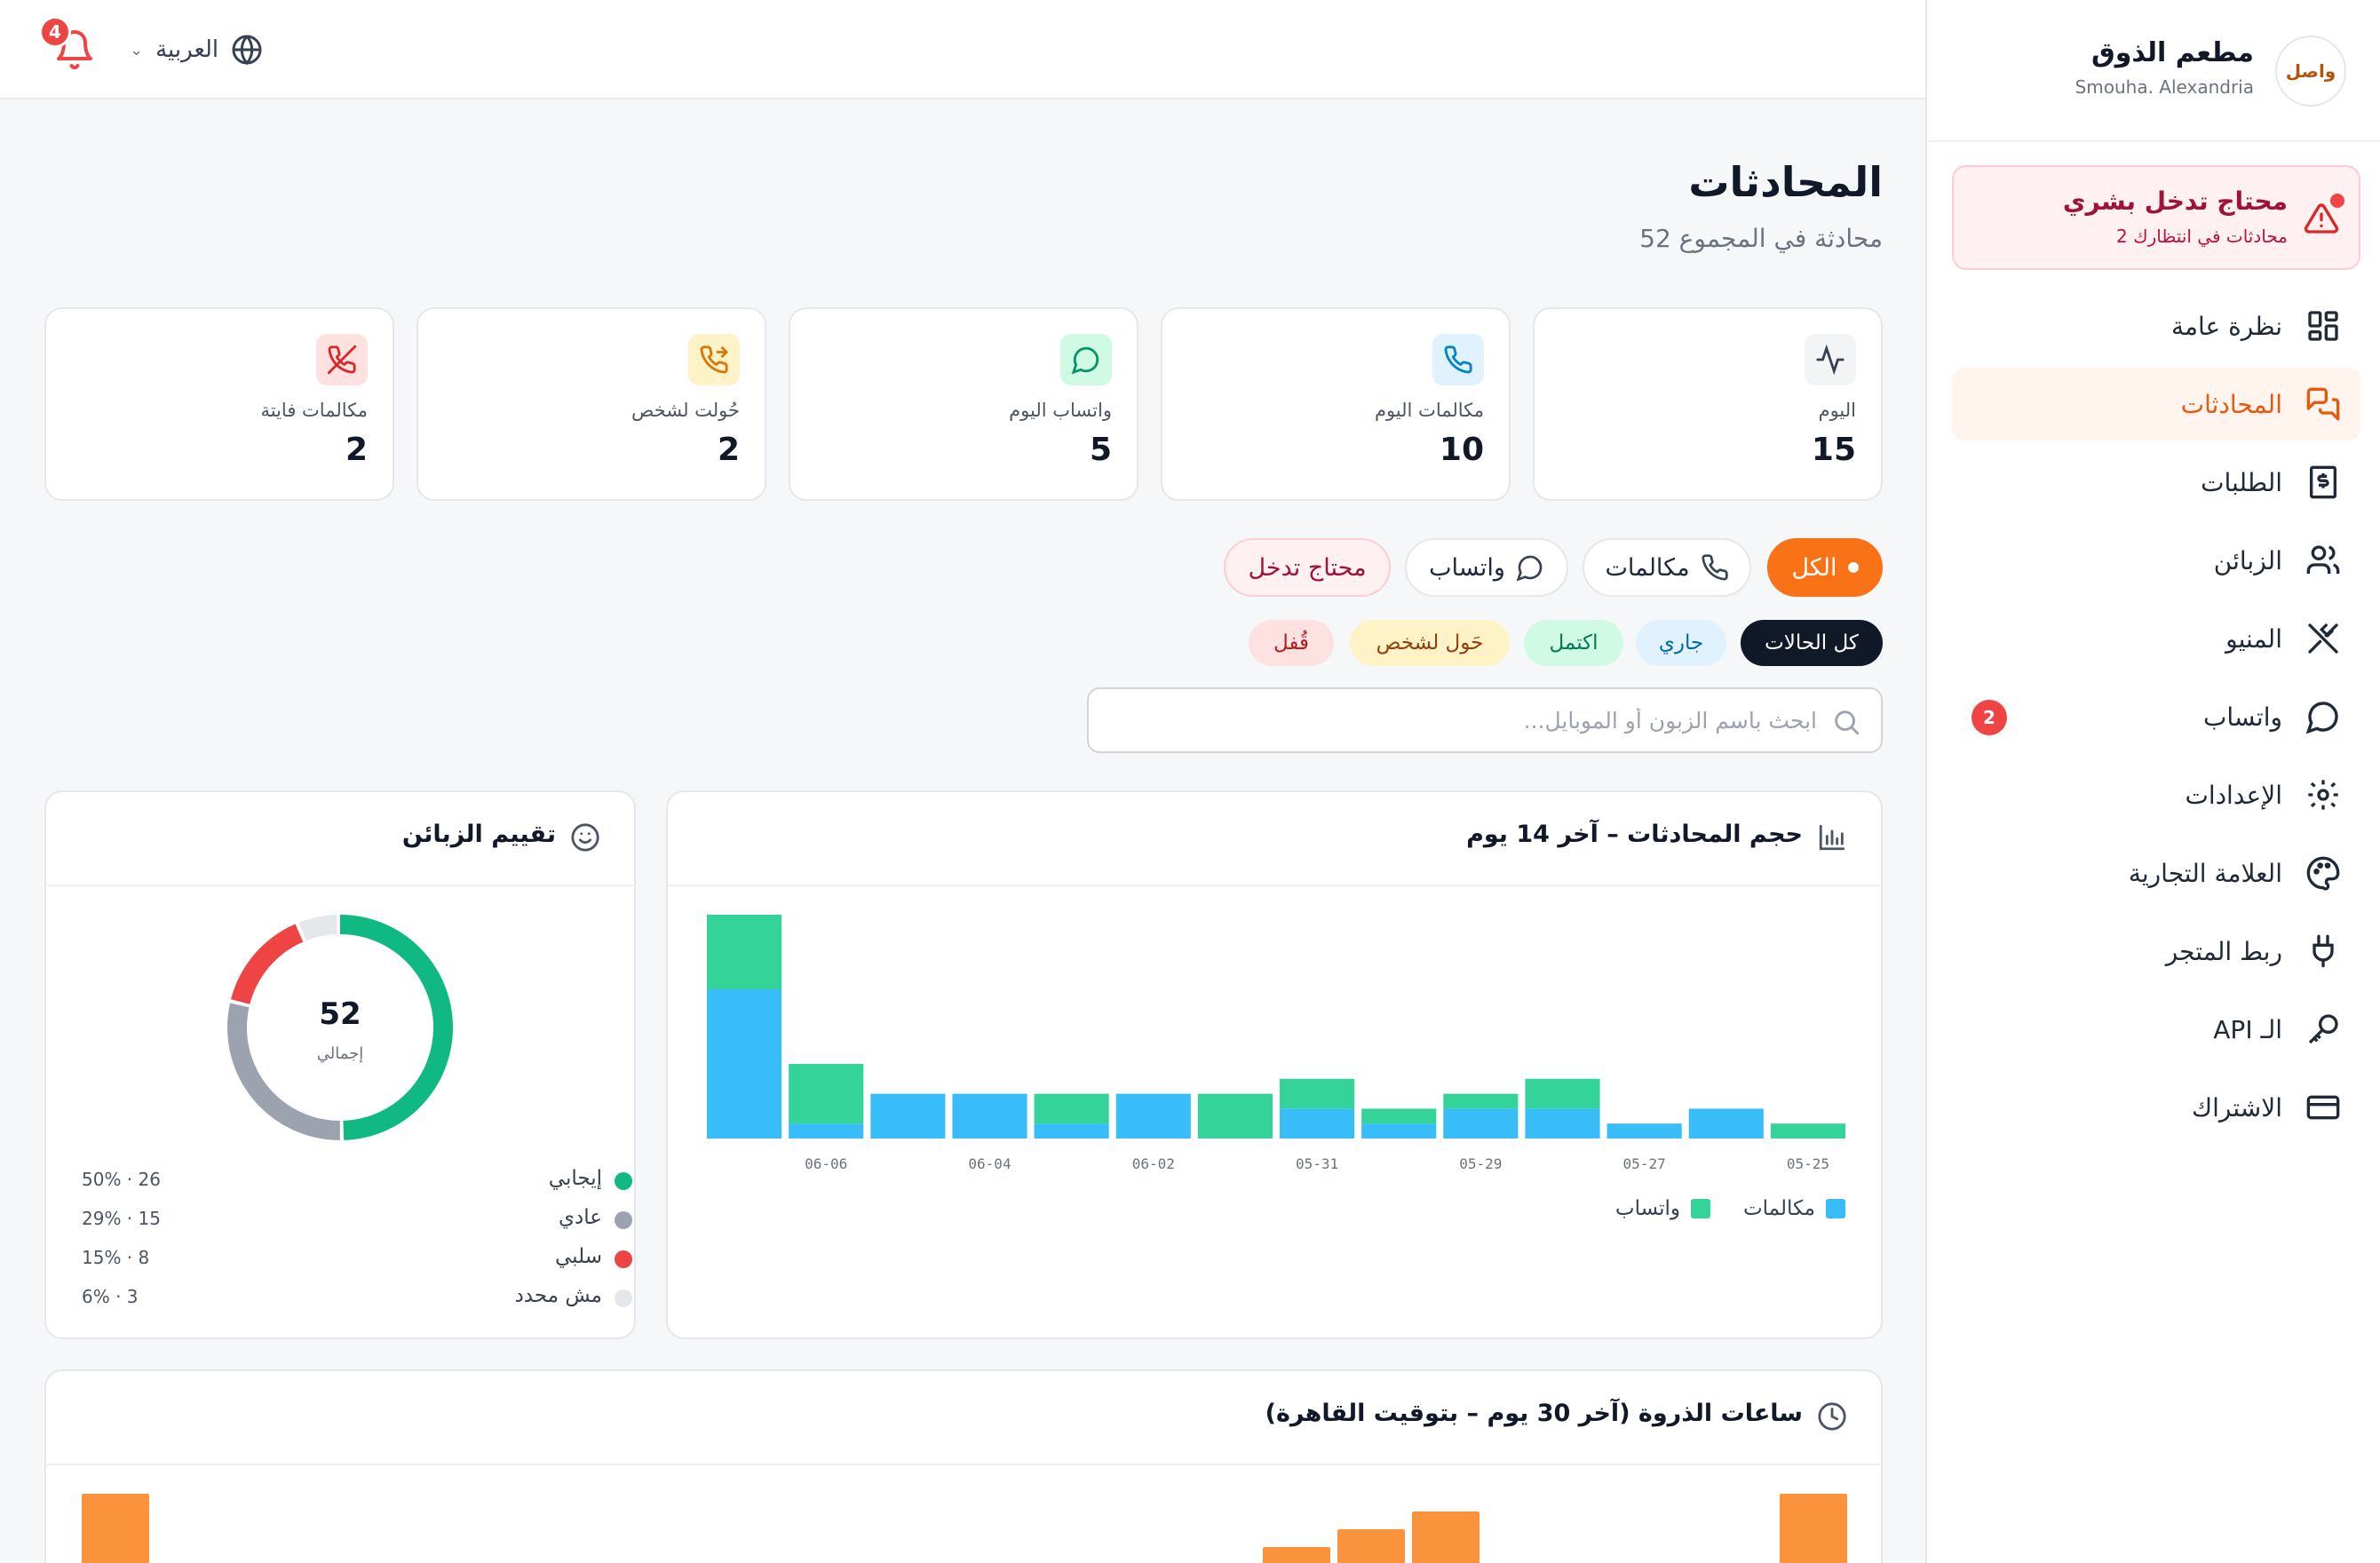 The height and width of the screenshot is (1563, 2380). Describe the element at coordinates (962, 49) in the screenshot. I see `top-bar: 4 ⌄ العربية` at that location.